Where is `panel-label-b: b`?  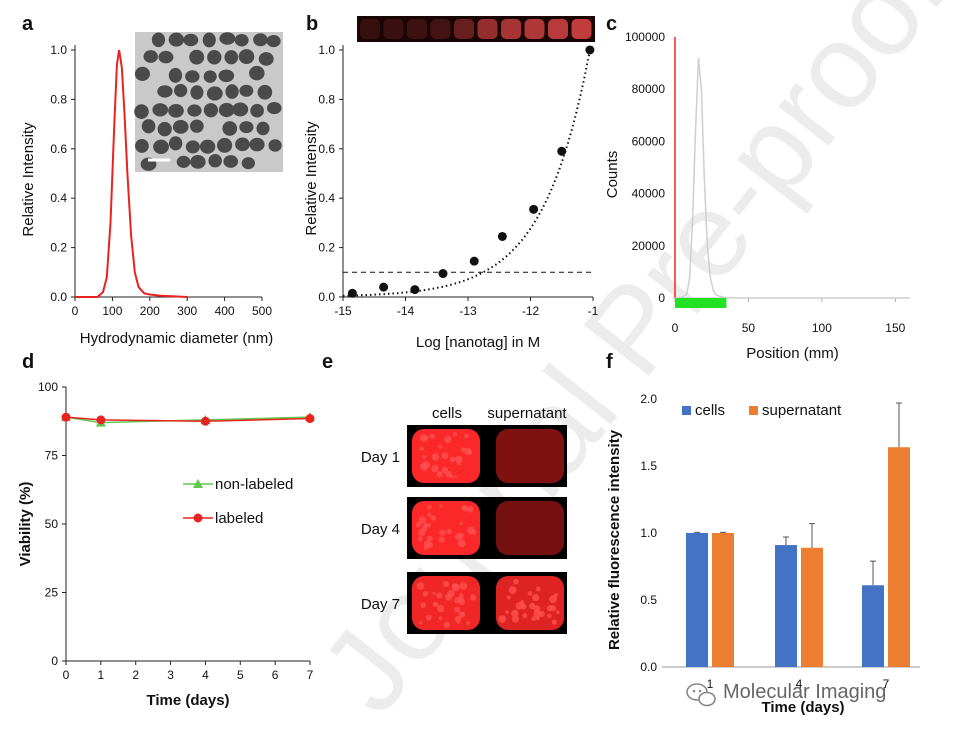
panel-label-b: b is located at coordinates (312, 24).